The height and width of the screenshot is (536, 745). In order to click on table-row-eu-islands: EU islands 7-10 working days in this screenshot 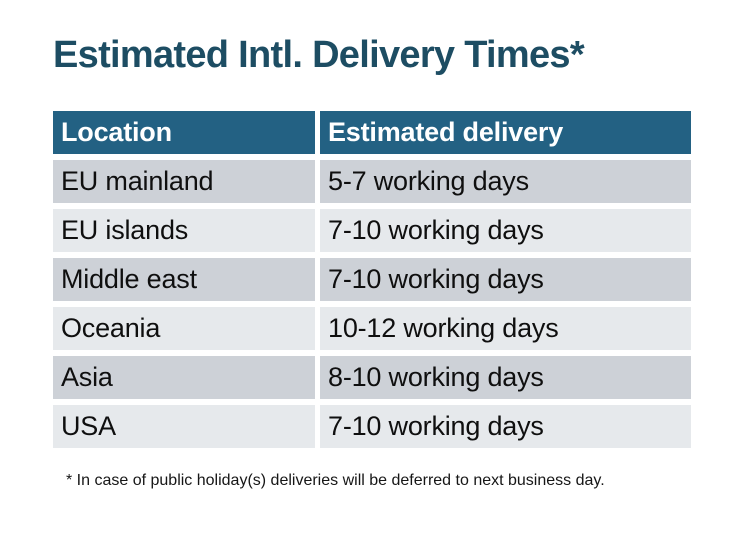, I will do `click(372, 230)`.